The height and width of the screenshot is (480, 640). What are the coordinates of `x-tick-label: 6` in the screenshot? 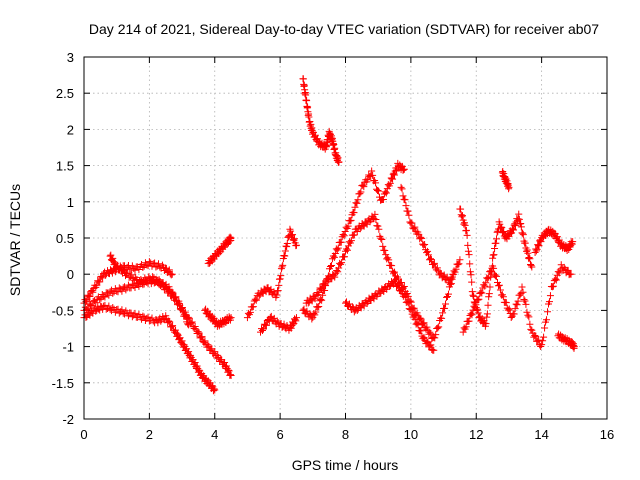 It's located at (280, 434).